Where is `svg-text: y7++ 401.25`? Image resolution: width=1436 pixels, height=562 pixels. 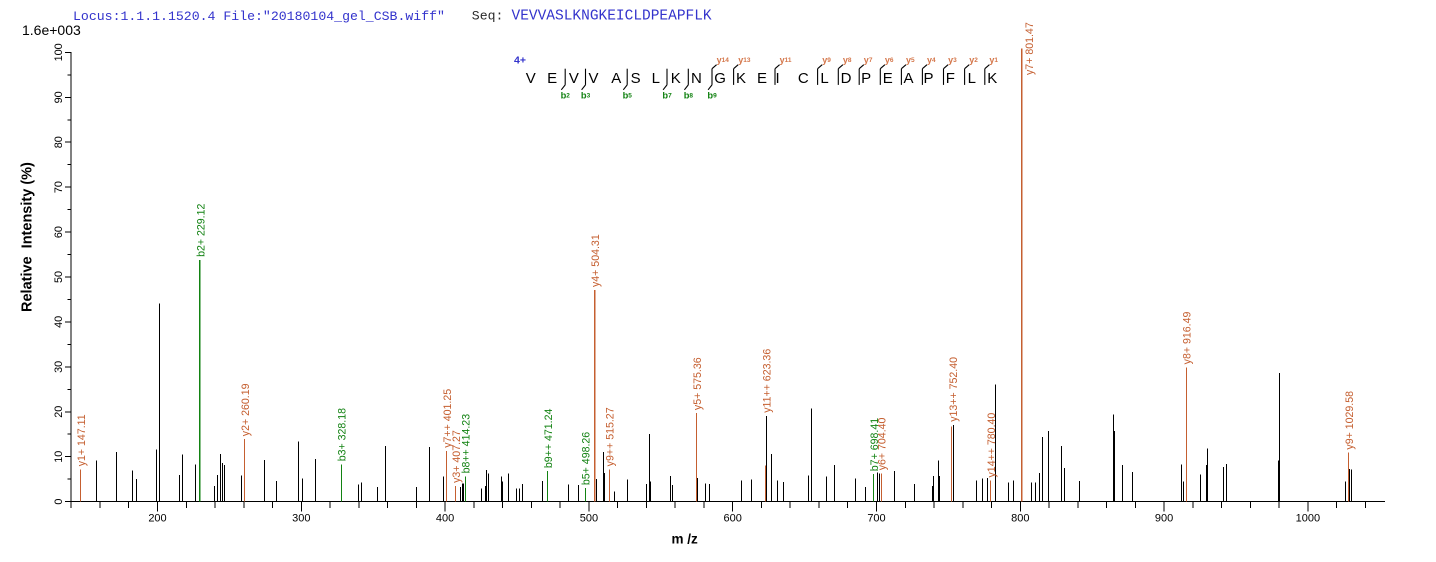 svg-text: y7++ 401.25 is located at coordinates (448, 418).